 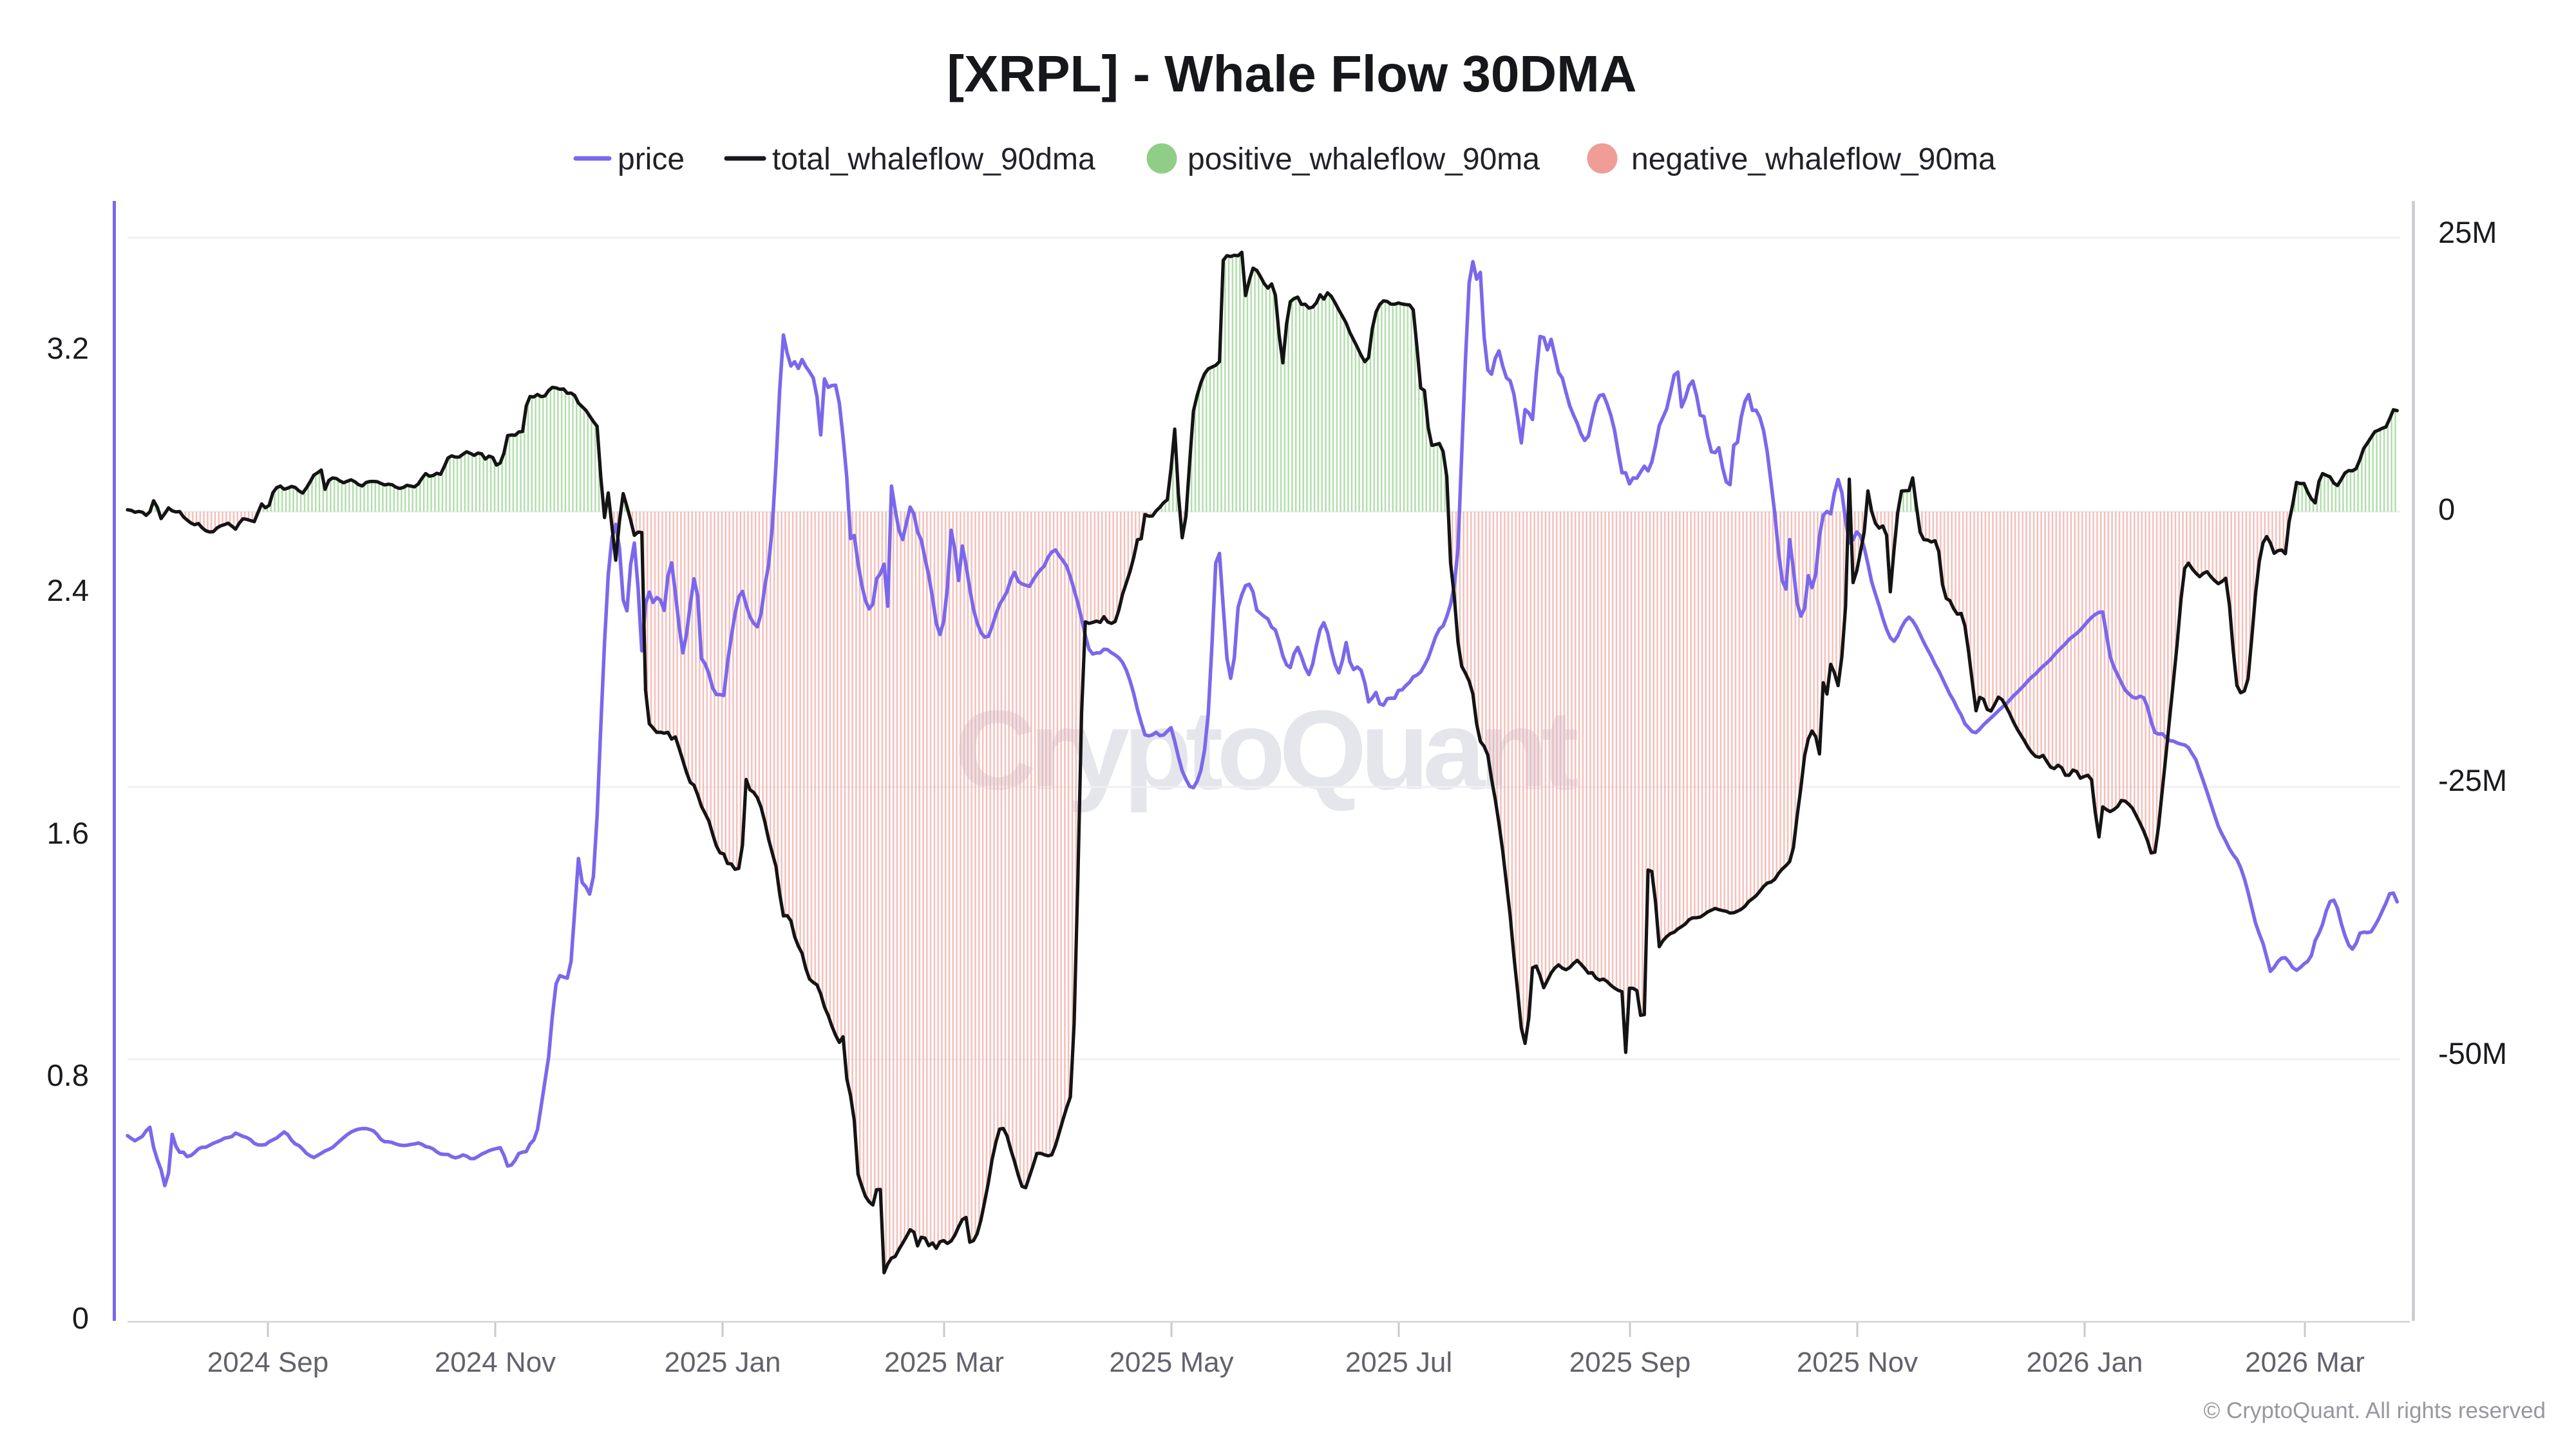 I want to click on svg-text: 2025 Jan, so click(x=722, y=1362).